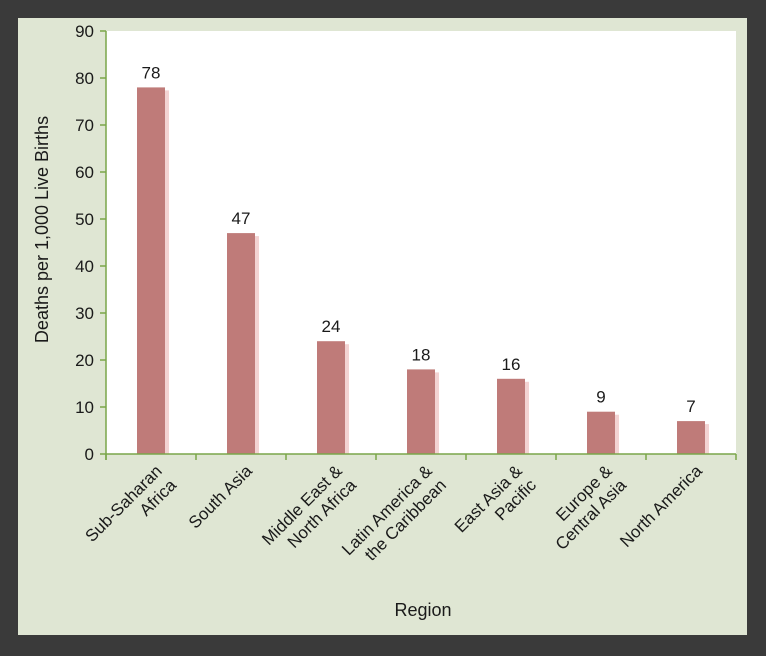 The image size is (766, 656). Describe the element at coordinates (241, 218) in the screenshot. I see `value-label: 47` at that location.